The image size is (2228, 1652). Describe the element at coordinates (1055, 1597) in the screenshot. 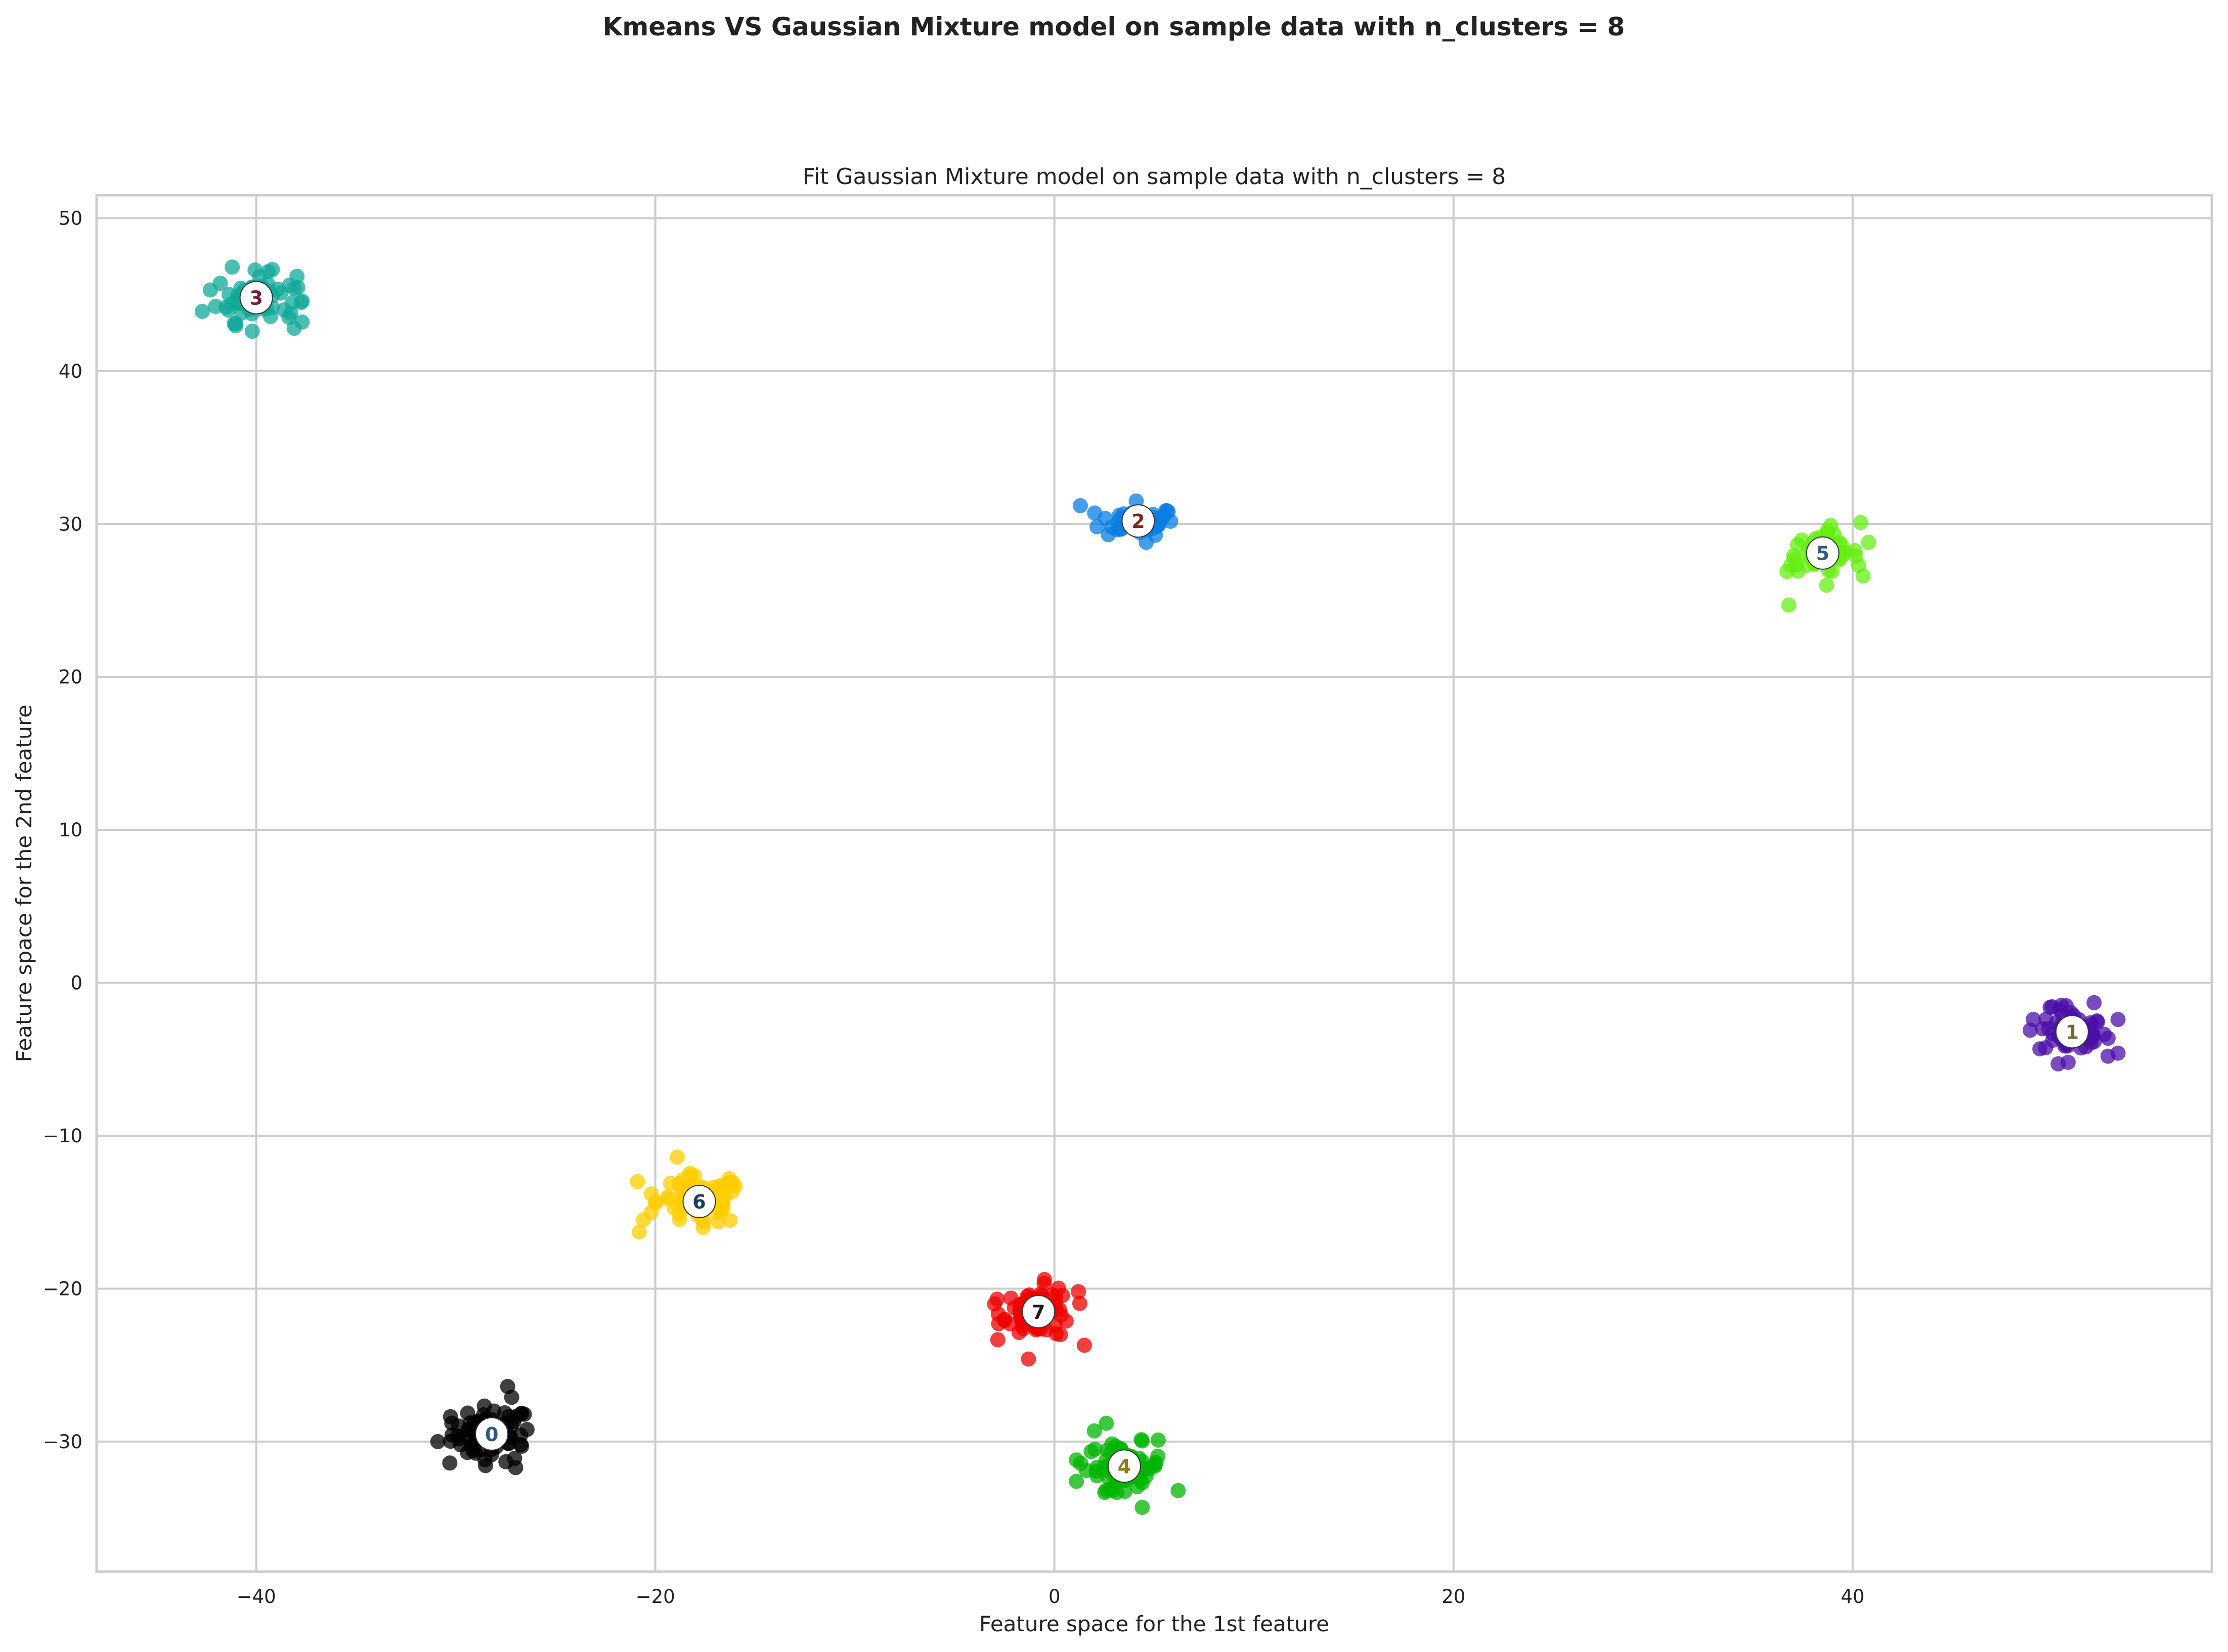

I see `x-tick-label: 0` at that location.